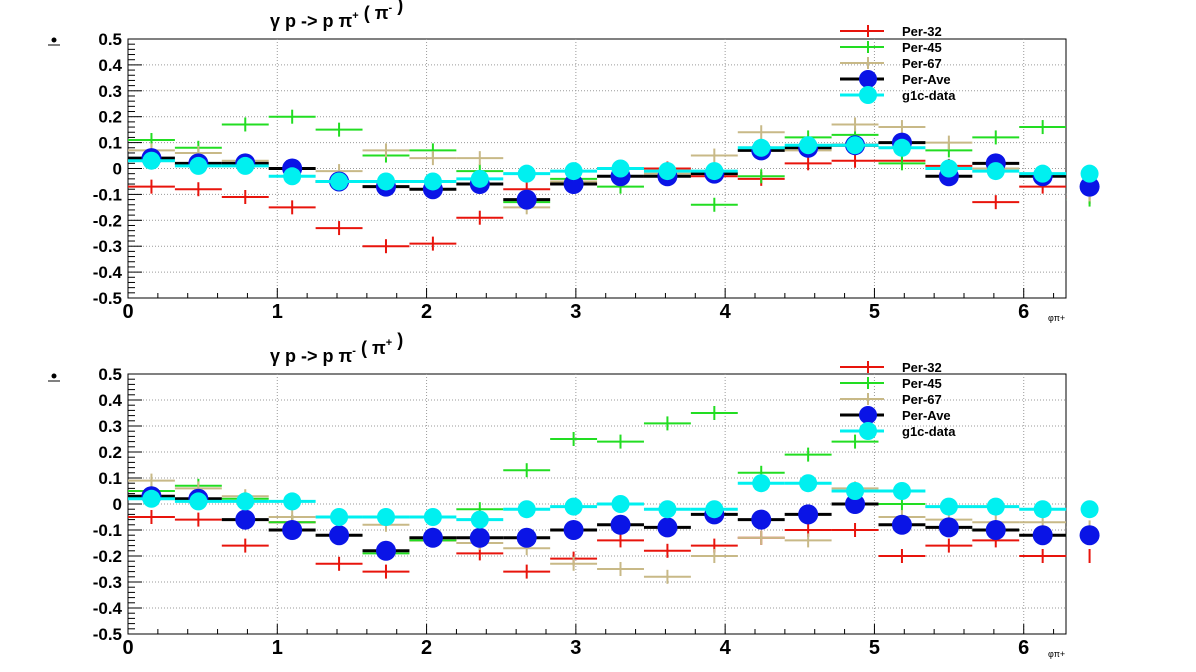 This screenshot has height=672, width=1196. I want to click on x-axis-label: φπ+, so click(1056, 318).